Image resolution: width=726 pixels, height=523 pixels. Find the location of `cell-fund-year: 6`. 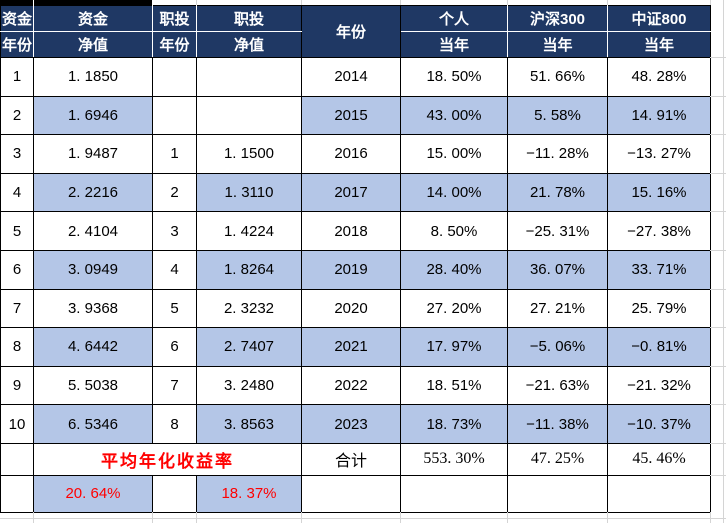

cell-fund-year: 6 is located at coordinates (17, 269).